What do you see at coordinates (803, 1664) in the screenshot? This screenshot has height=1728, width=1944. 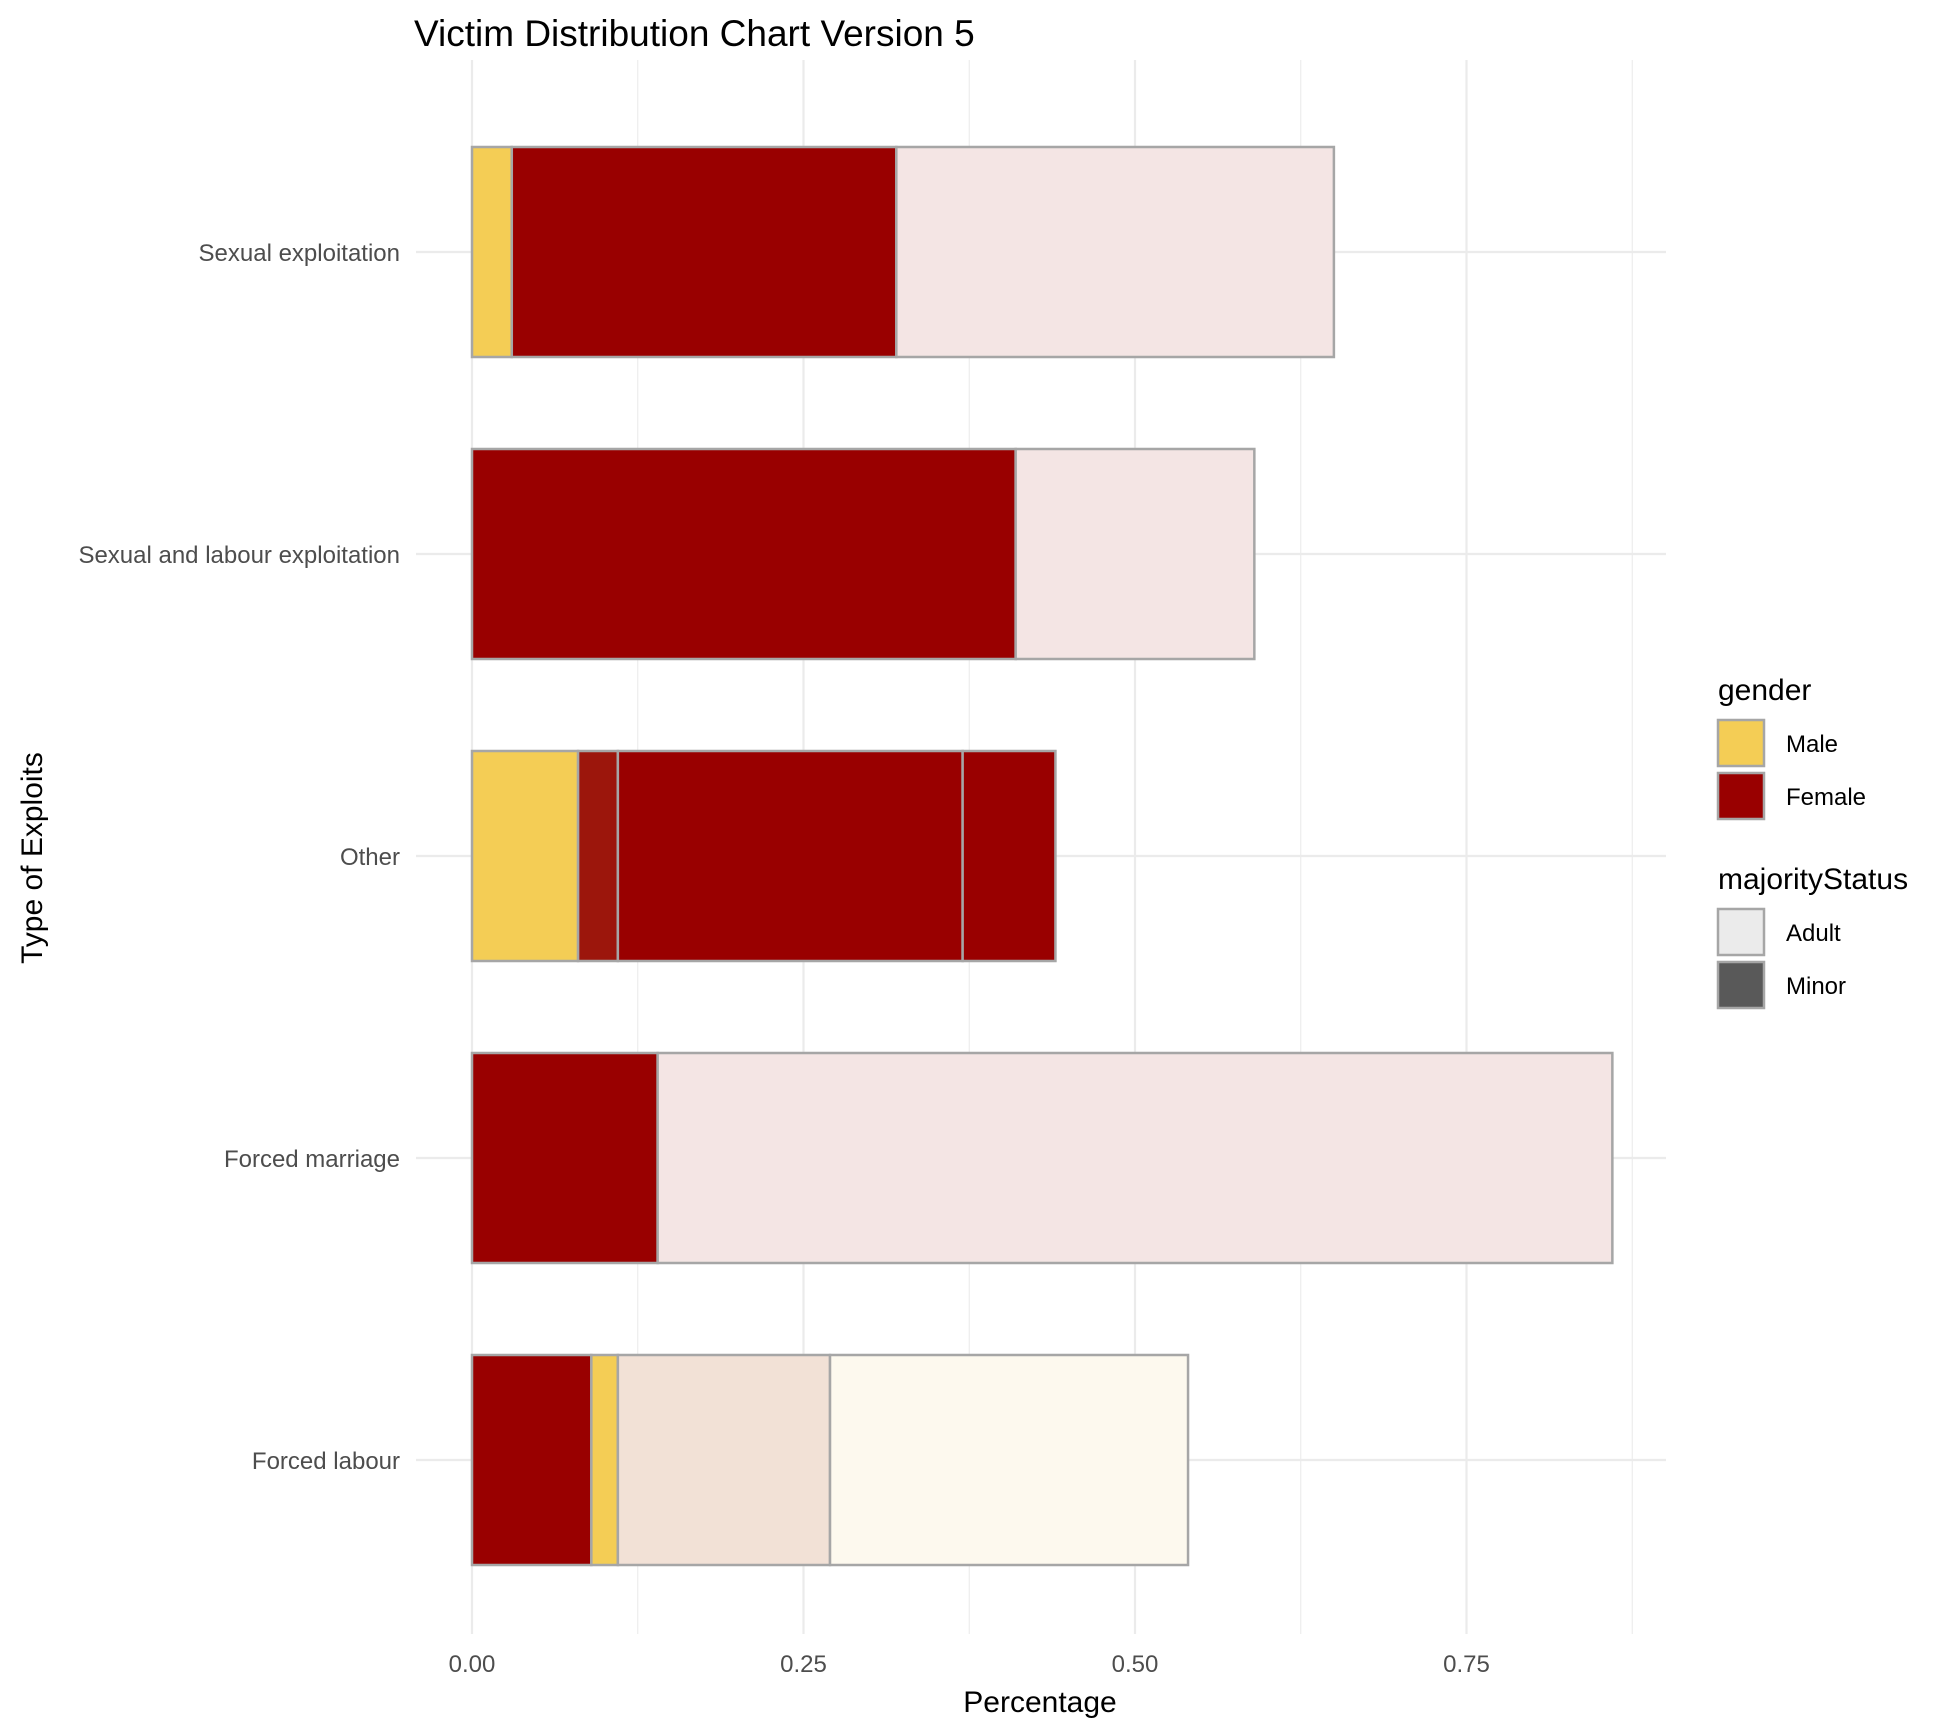 I see `x-tick-label: 0.25` at bounding box center [803, 1664].